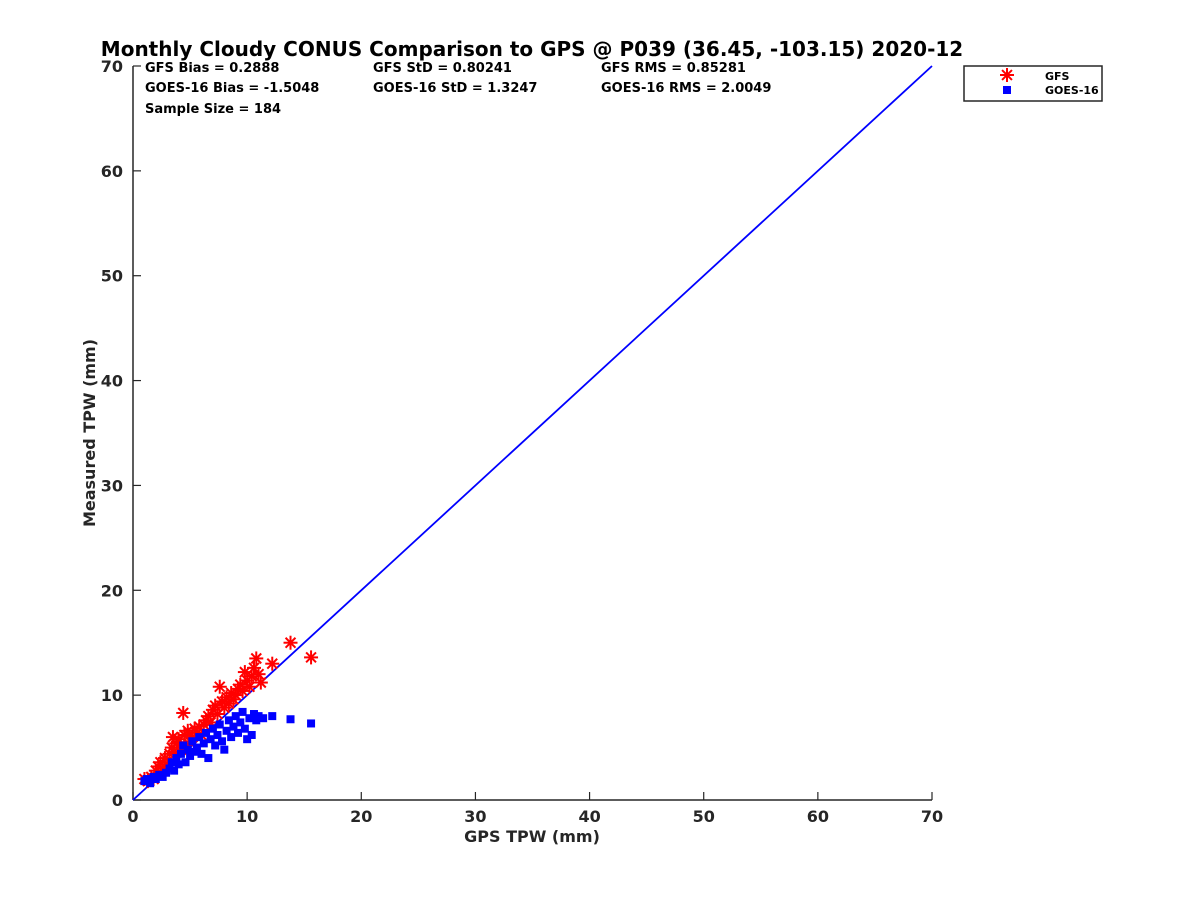 The image size is (1200, 900). What do you see at coordinates (1057, 76) in the screenshot?
I see `legend-label-gfs: GFS` at bounding box center [1057, 76].